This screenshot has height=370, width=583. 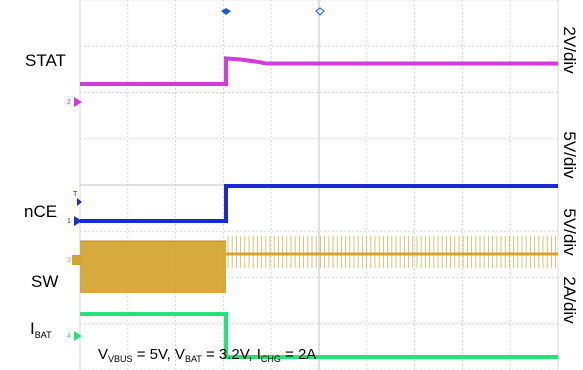 What do you see at coordinates (319, 335) in the screenshot?
I see `ibat-trace` at bounding box center [319, 335].